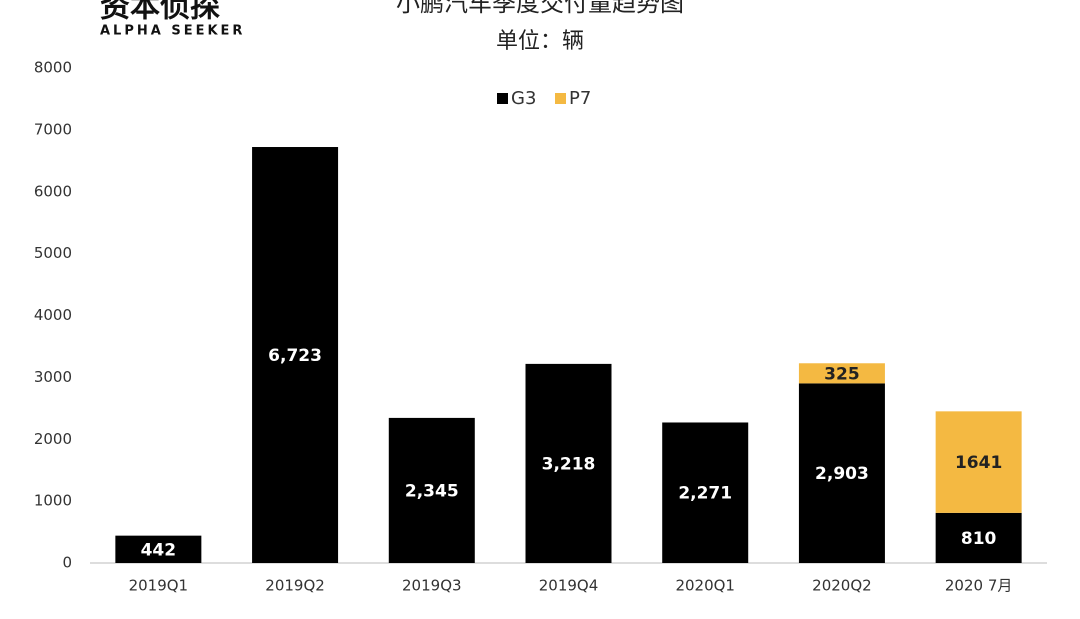 Image resolution: width=1080 pixels, height=619 pixels. What do you see at coordinates (53, 439) in the screenshot?
I see `y-tick-label: 2000` at bounding box center [53, 439].